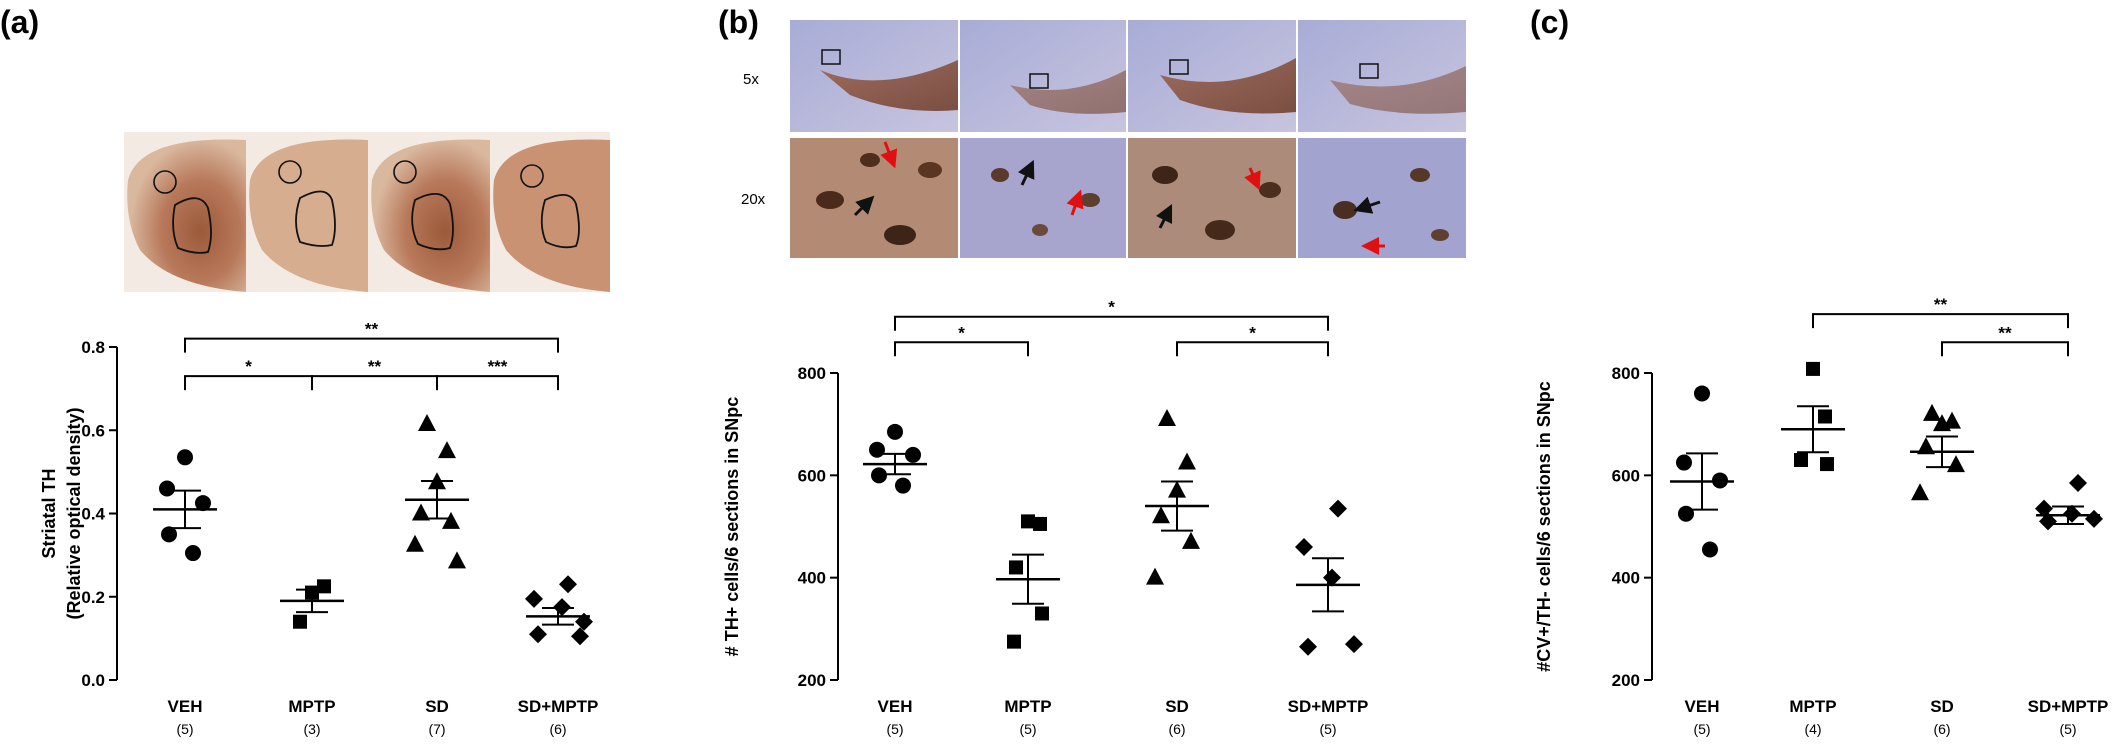 The image size is (2128, 746). Describe the element at coordinates (751, 79) in the screenshot. I see `magnification-5x: 5x` at that location.